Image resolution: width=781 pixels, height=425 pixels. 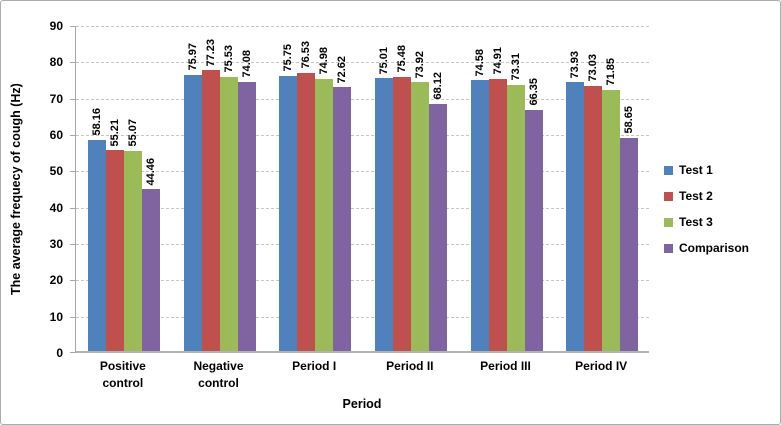 What do you see at coordinates (246, 64) in the screenshot?
I see `bar-value-label: 74.08` at bounding box center [246, 64].